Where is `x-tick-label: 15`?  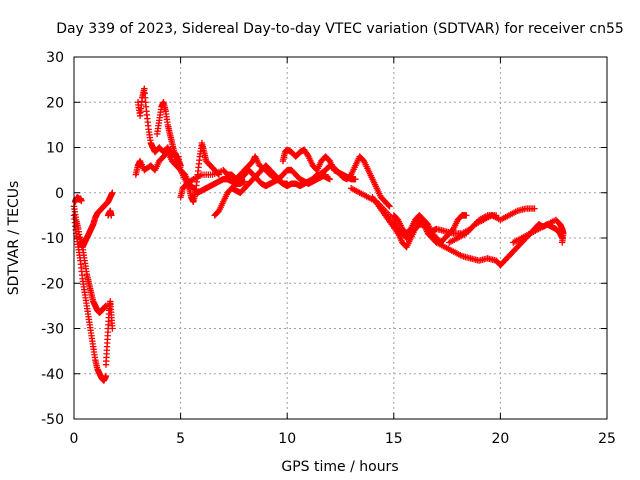 x-tick-label: 15 is located at coordinates (394, 439).